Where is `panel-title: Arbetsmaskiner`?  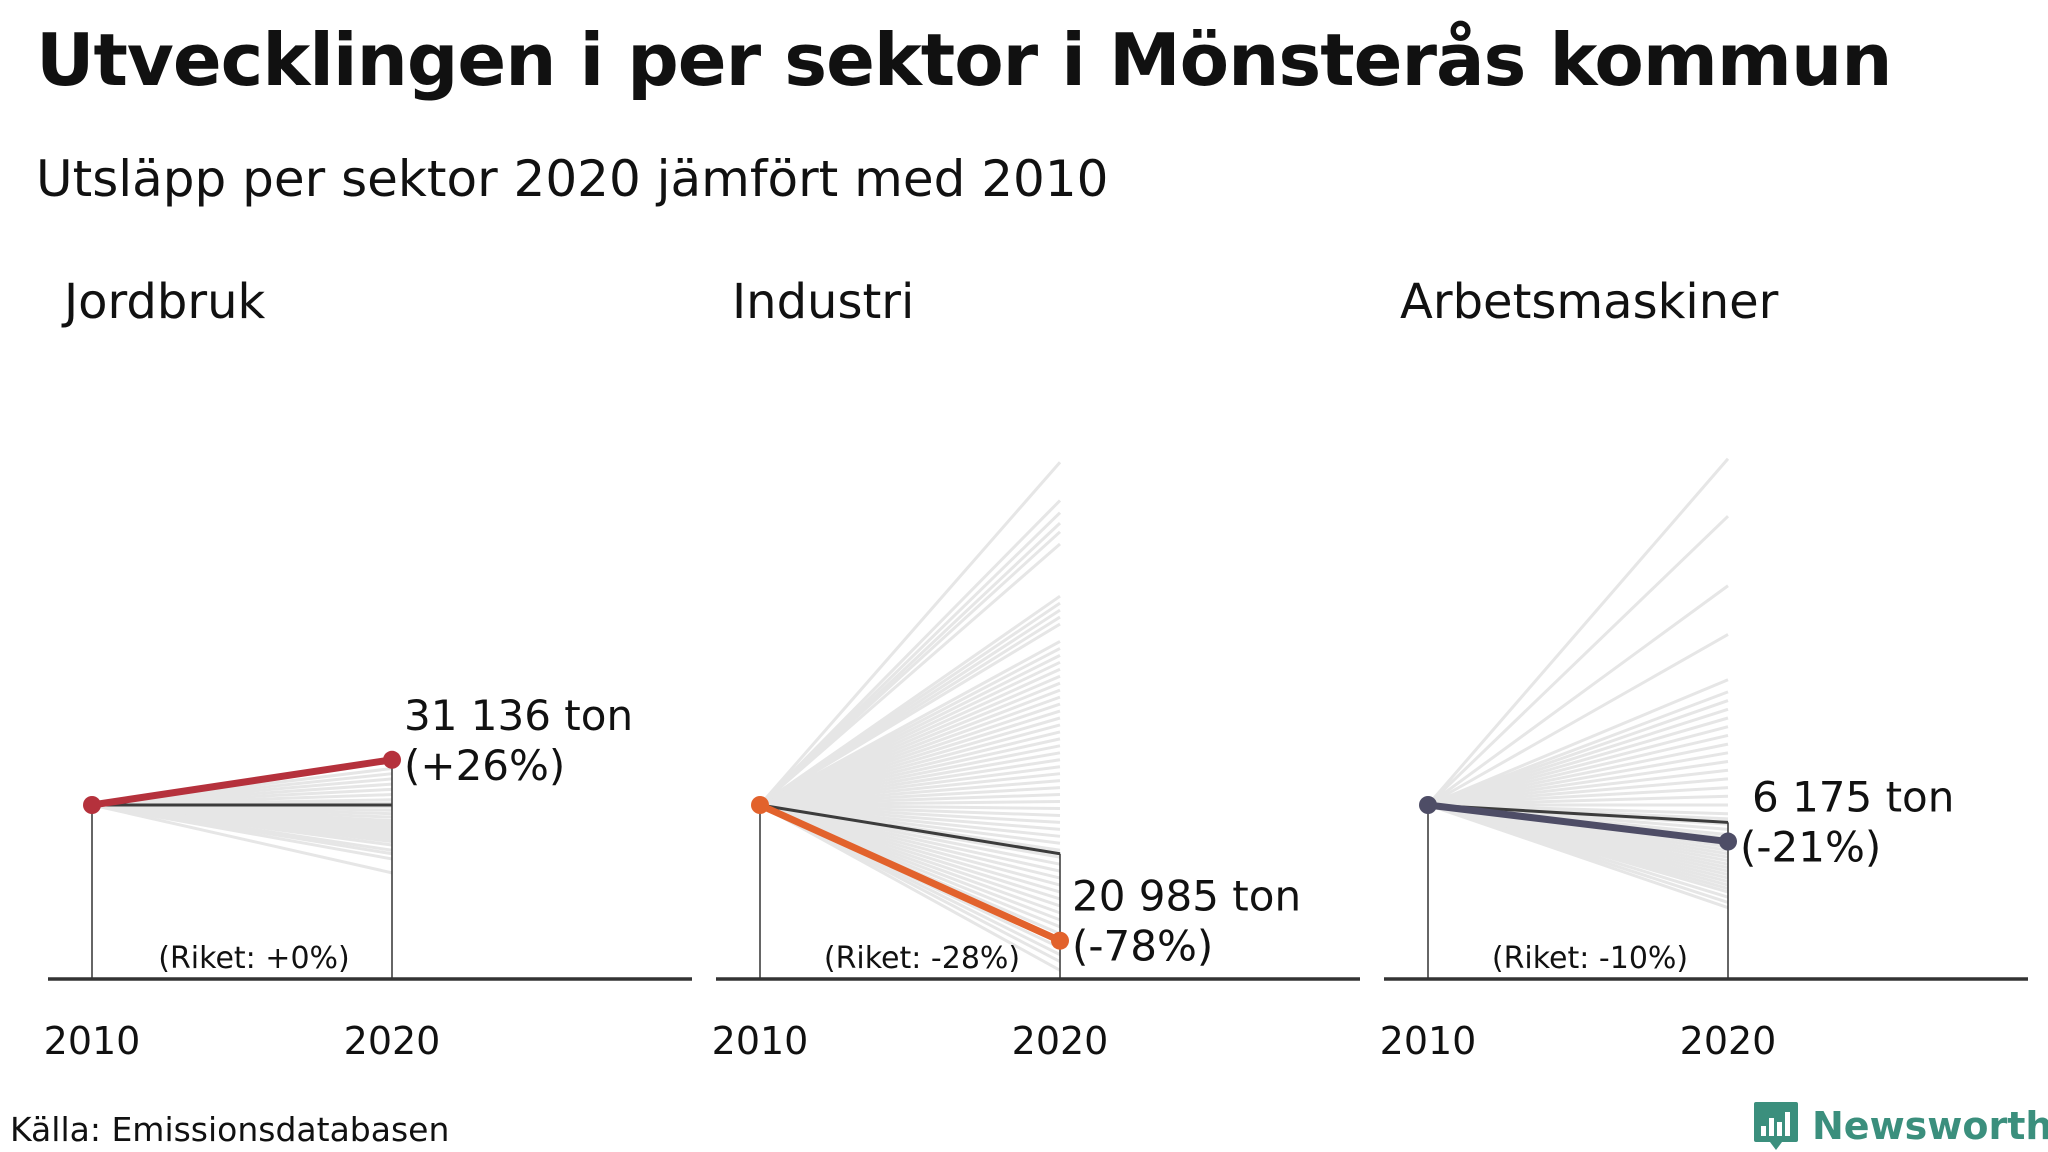
panel-title: Arbetsmaskiner is located at coordinates (1589, 302).